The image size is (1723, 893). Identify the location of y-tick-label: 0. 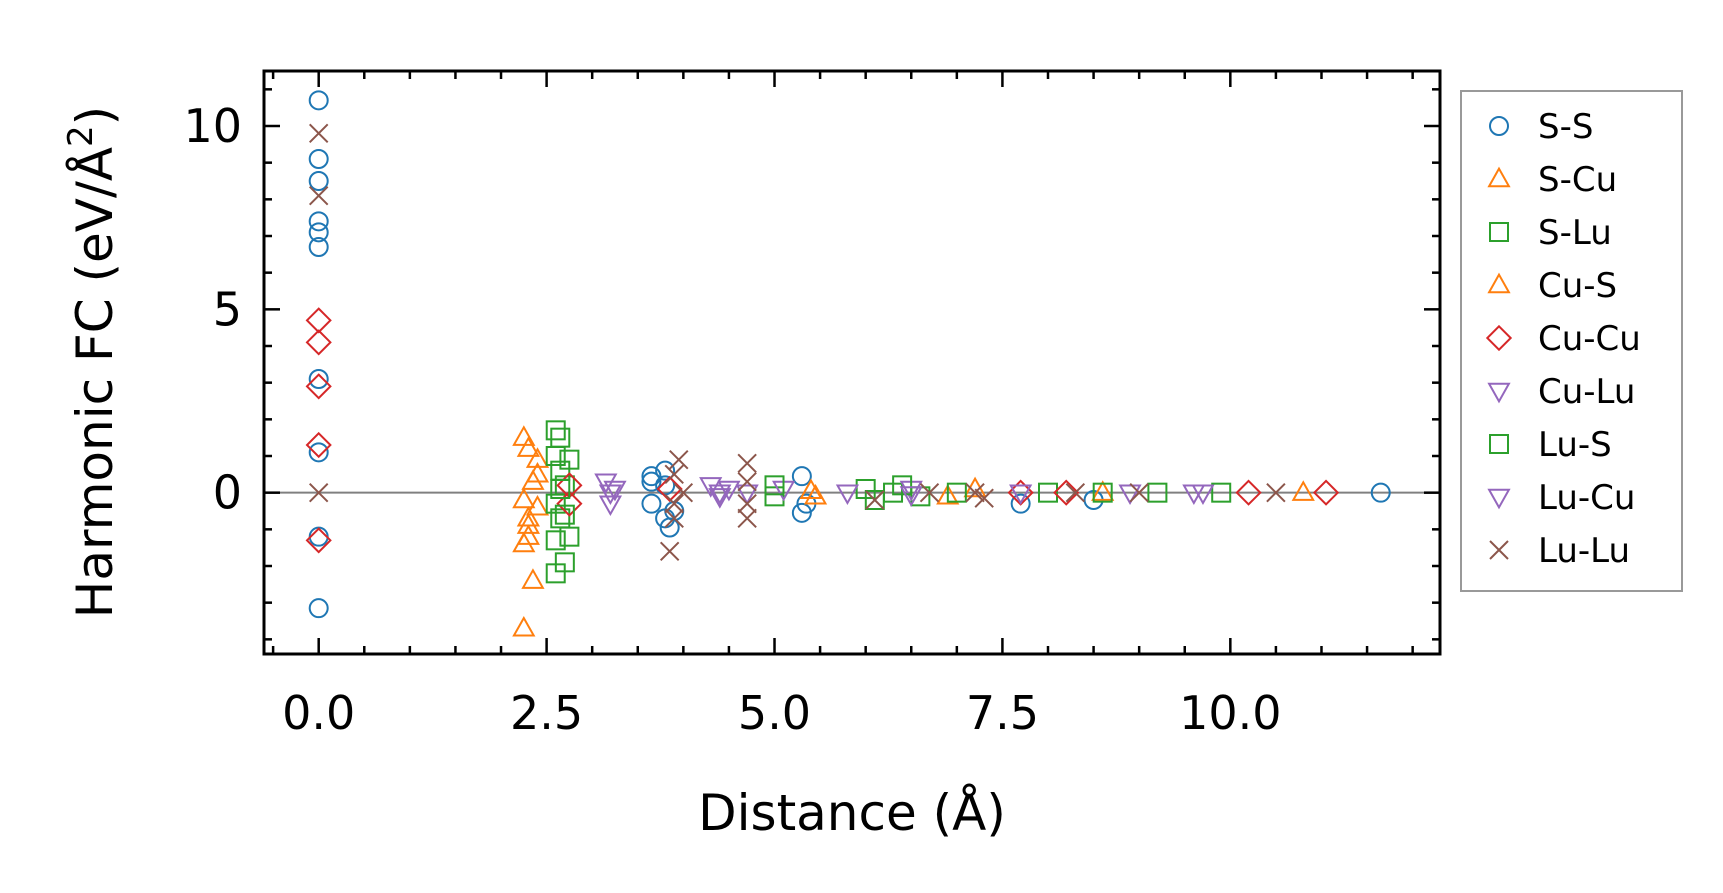
(227, 493).